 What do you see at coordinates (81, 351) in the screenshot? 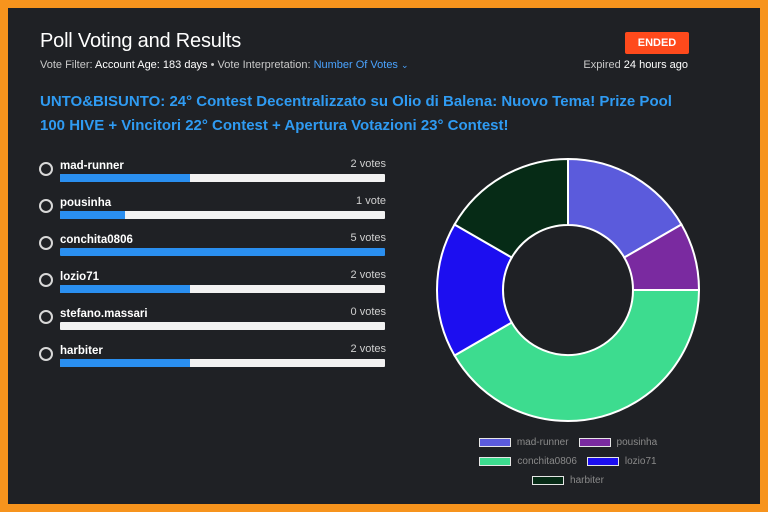
I see `option-name: harbiter` at bounding box center [81, 351].